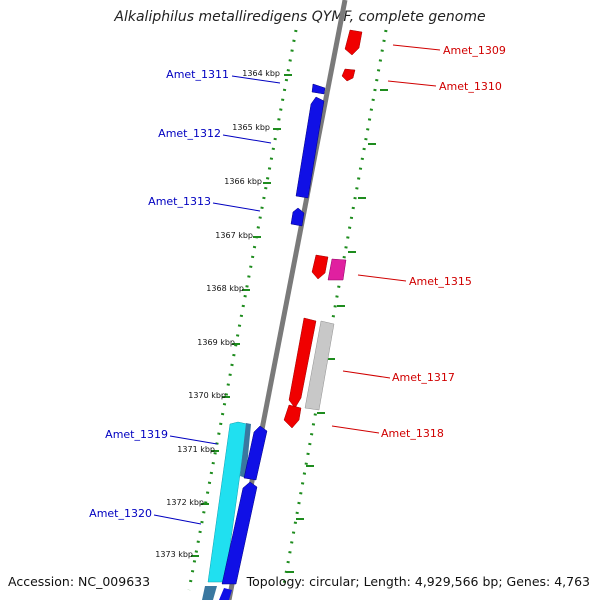  I want to click on accession-text: Accession: NC_009633, so click(79, 581).